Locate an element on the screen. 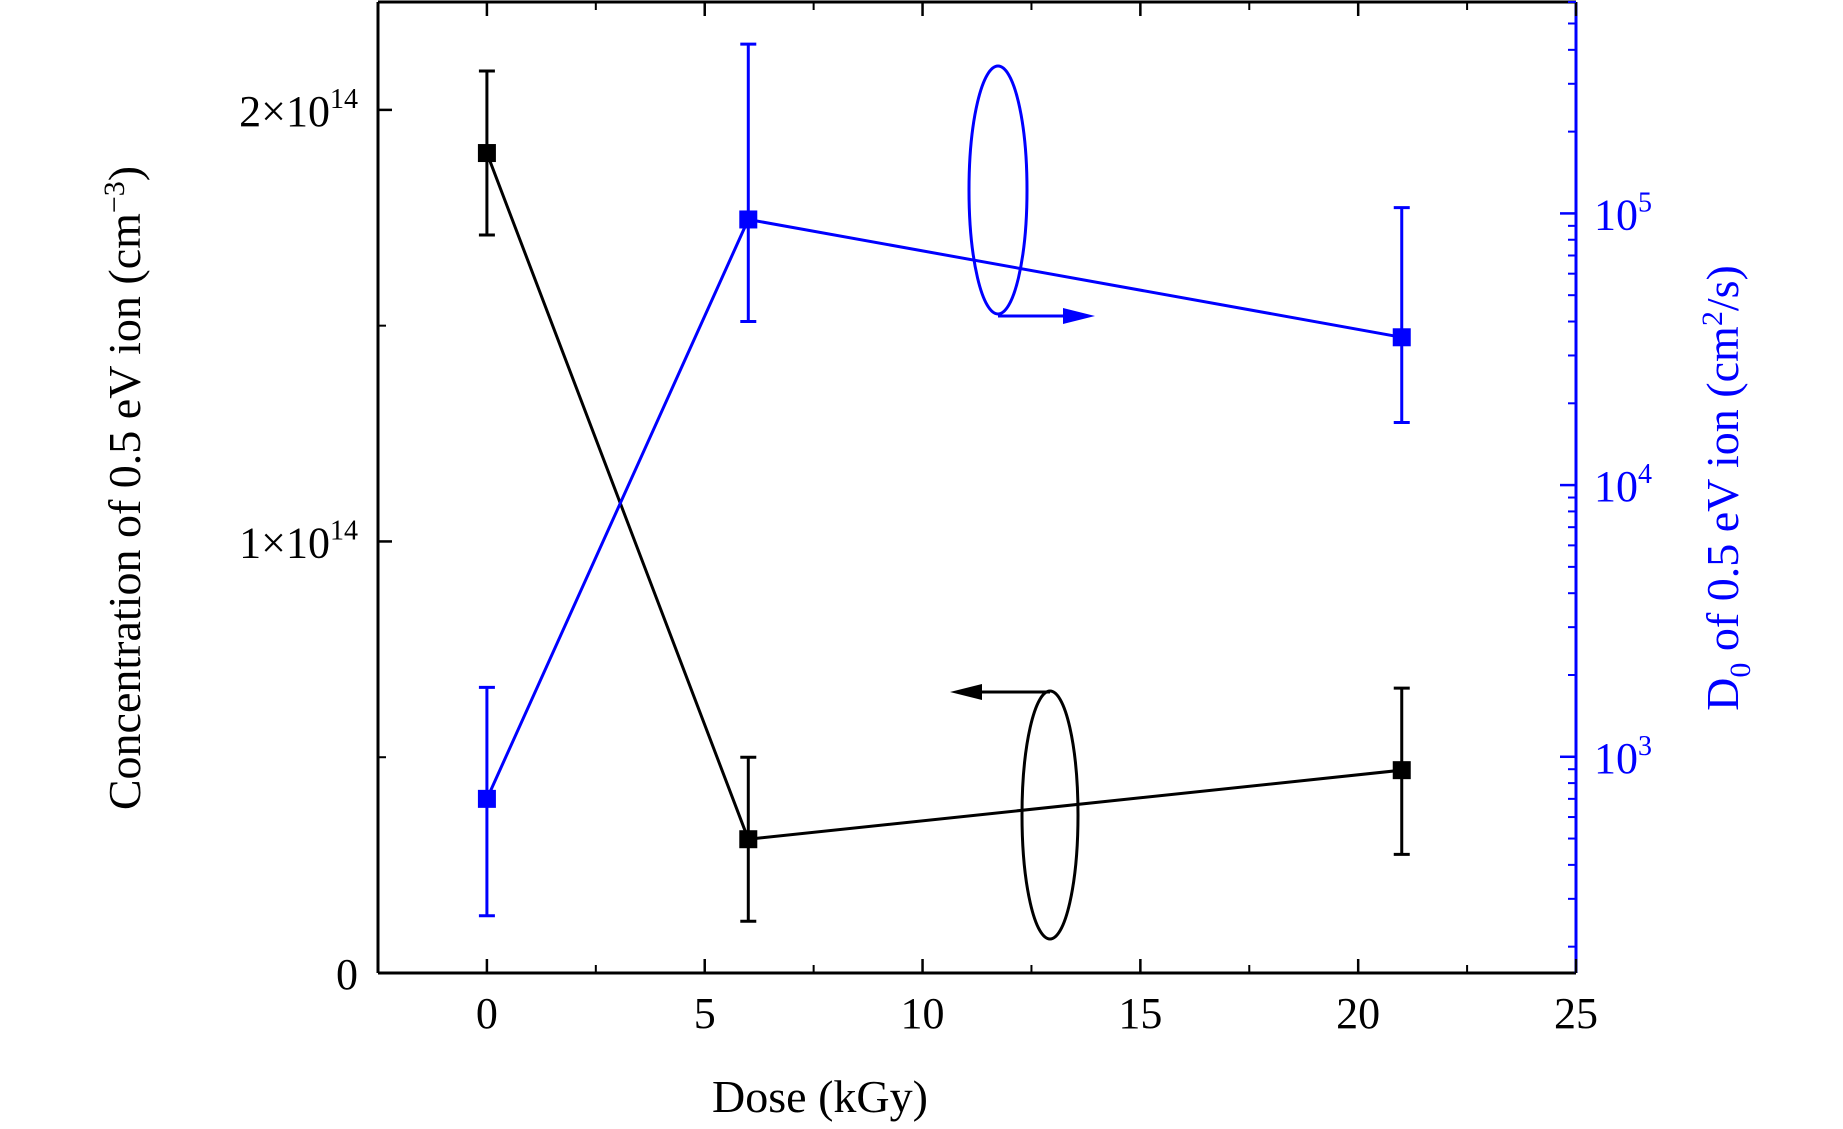  x-tick-label-4: 20 is located at coordinates (1358, 1013).